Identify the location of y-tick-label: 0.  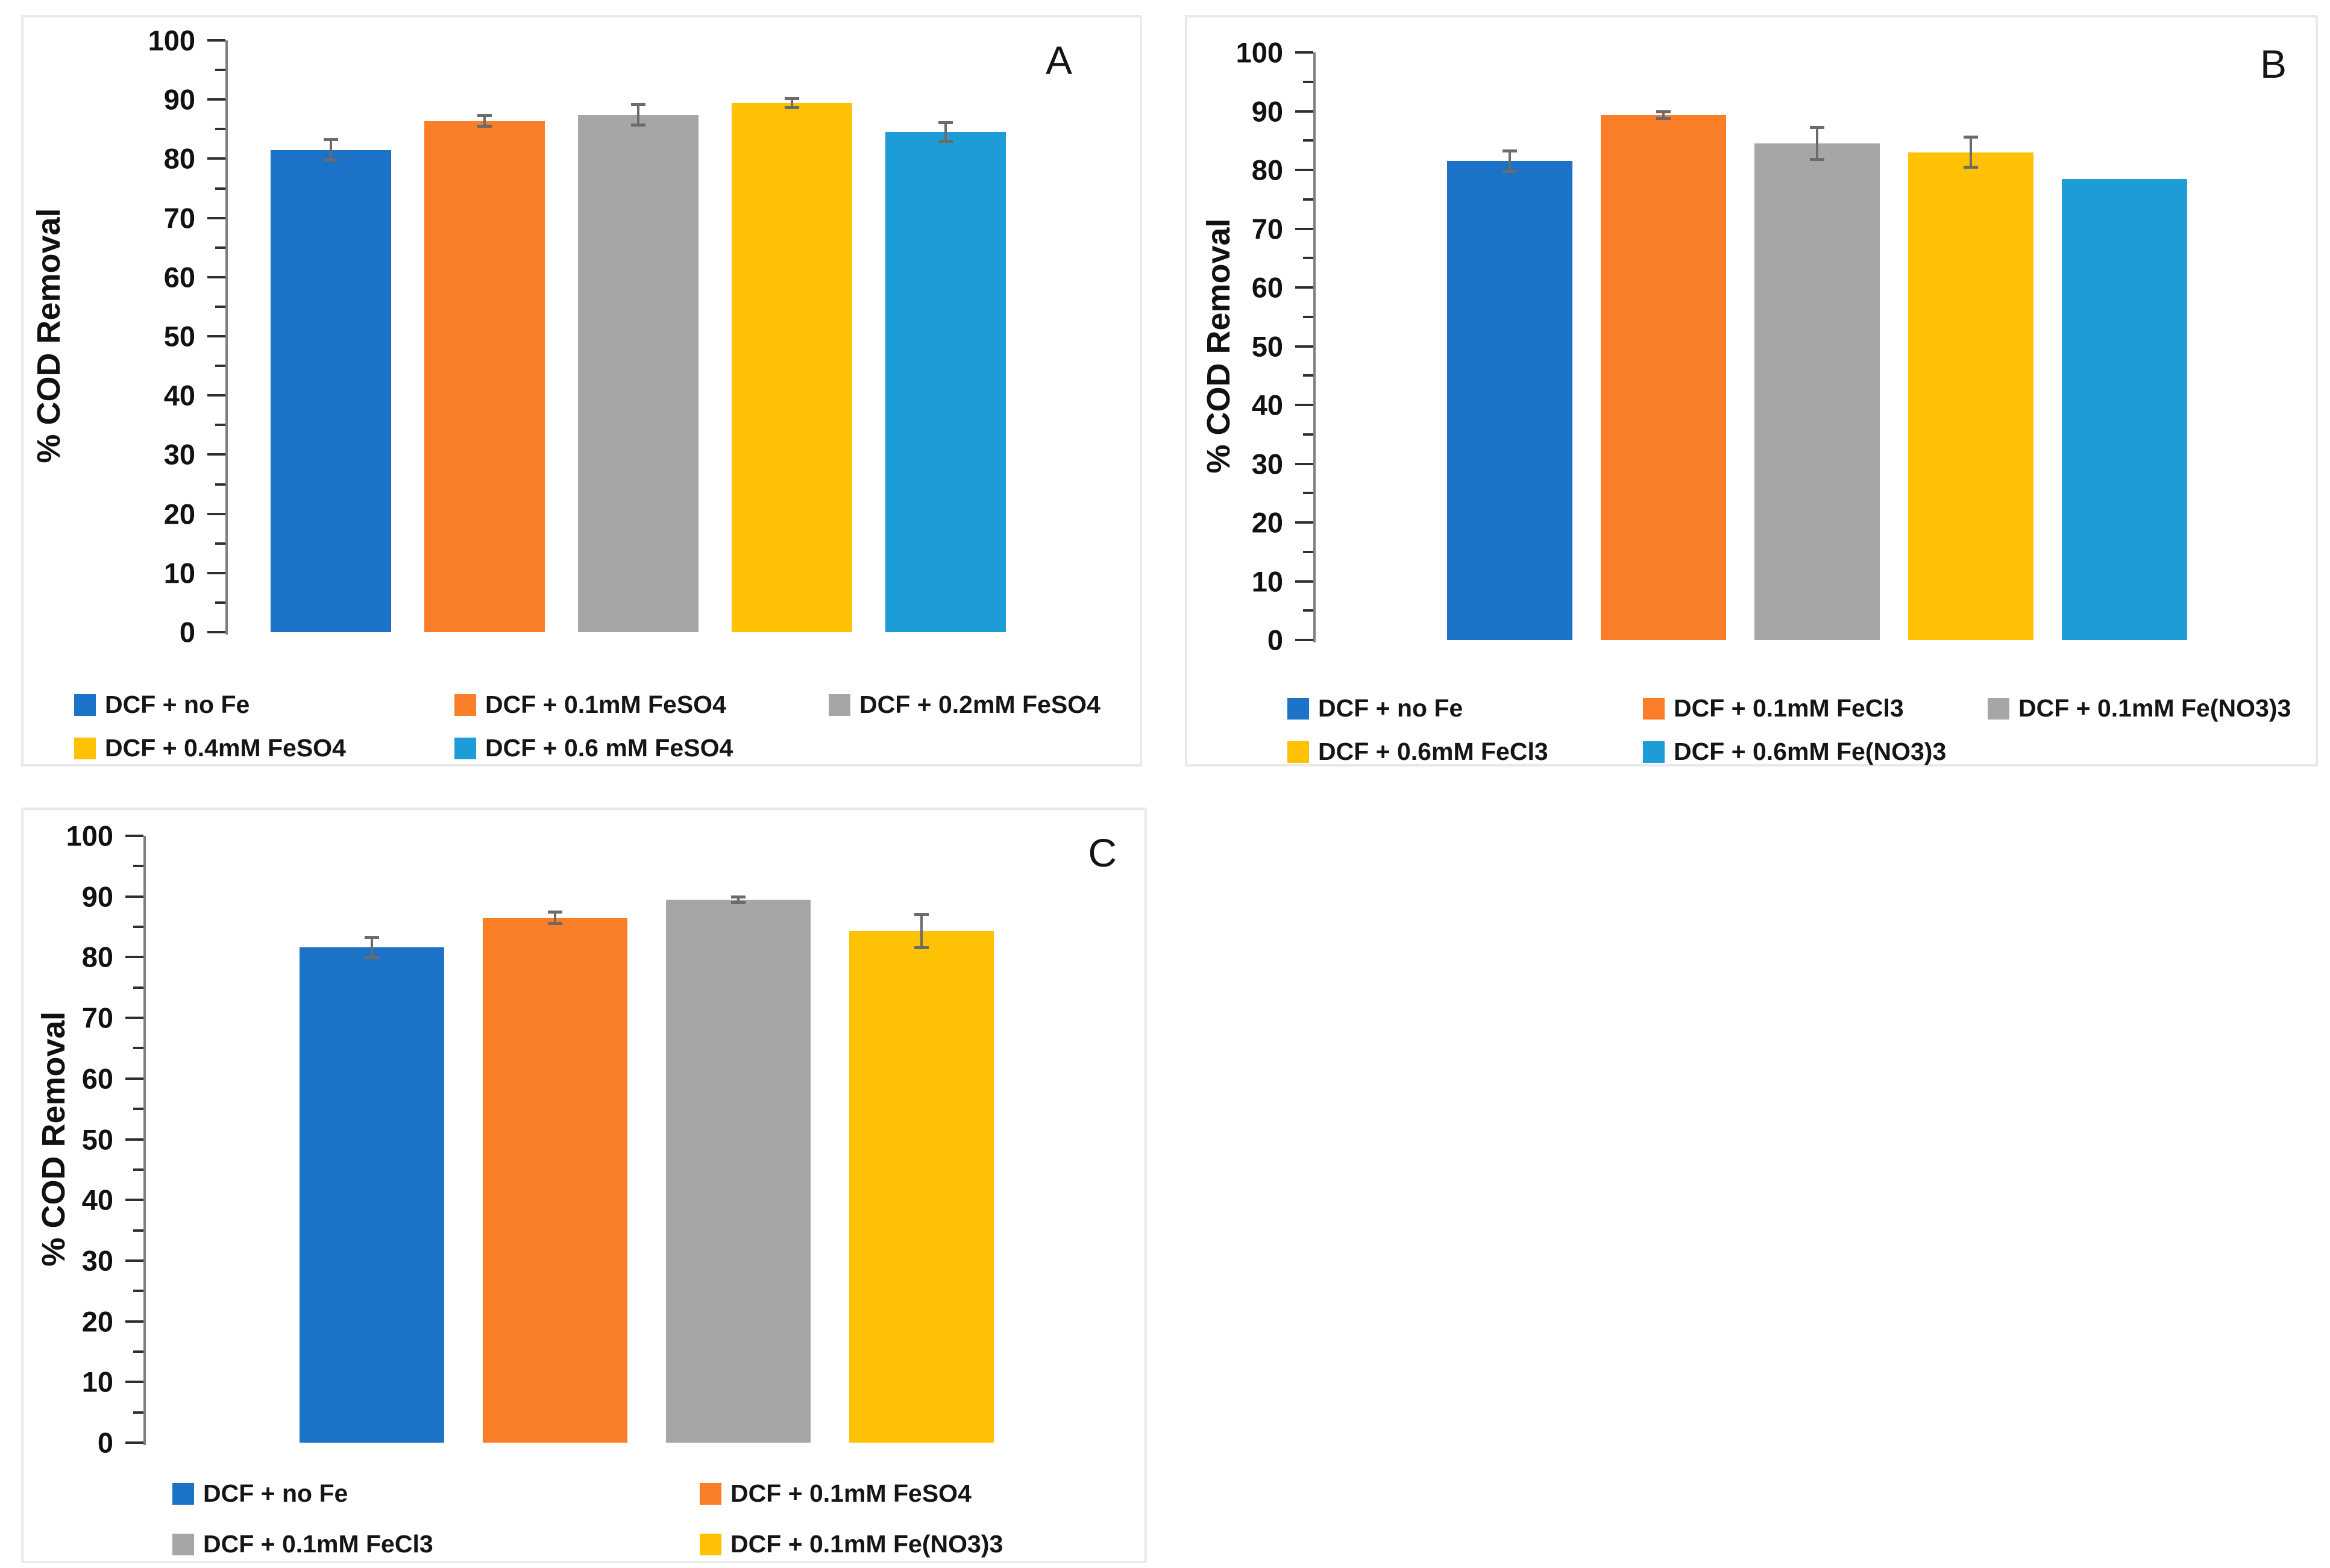
(105, 1442).